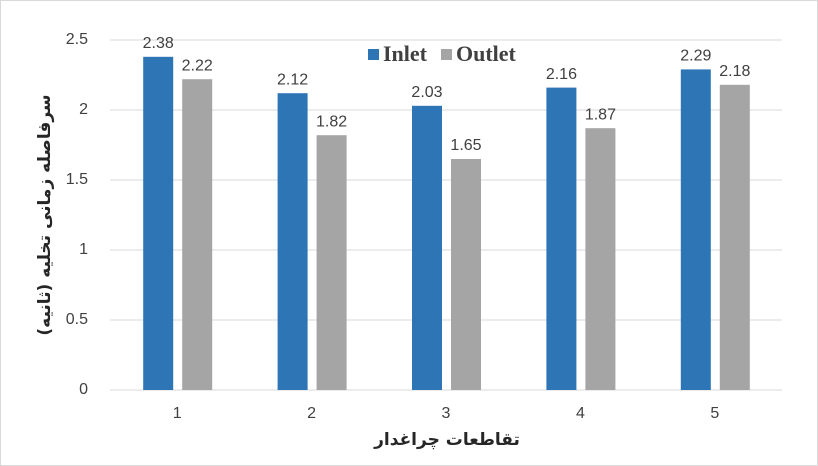  I want to click on data-label: 1.65, so click(465, 145).